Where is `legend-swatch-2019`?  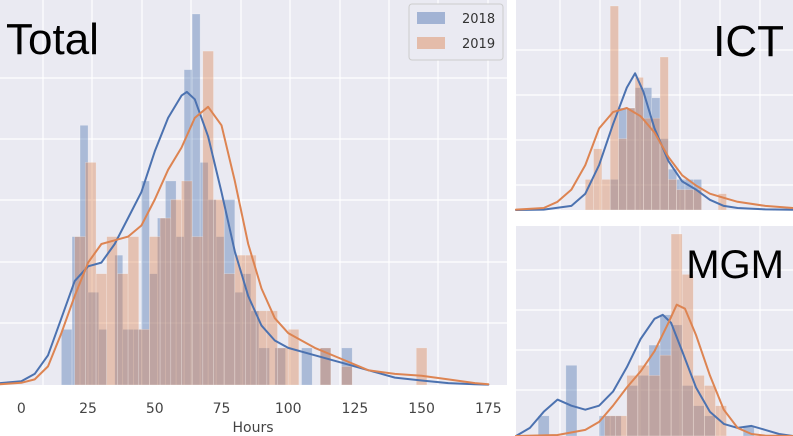
legend-swatch-2019 is located at coordinates (431, 43).